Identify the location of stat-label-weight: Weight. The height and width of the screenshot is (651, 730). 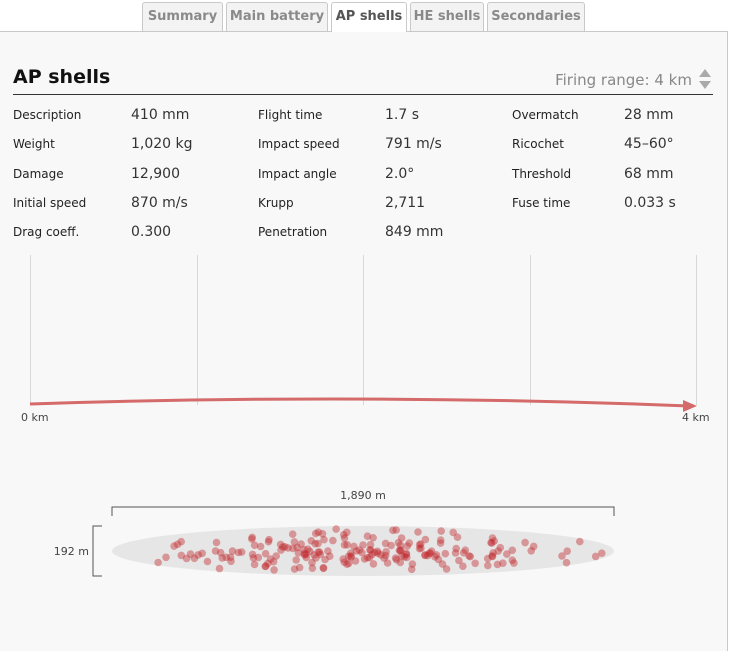
(34, 144).